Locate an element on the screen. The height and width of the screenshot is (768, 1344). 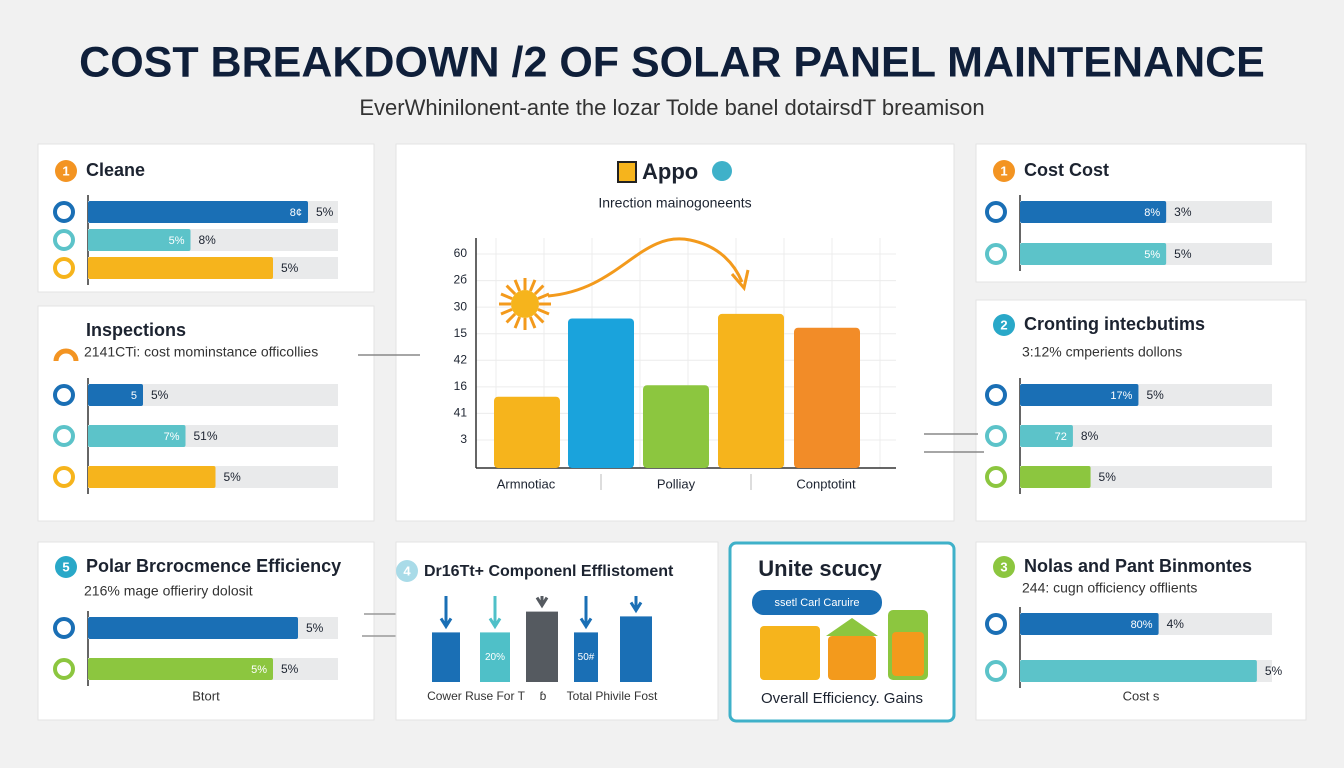
component-bar-label: 20% is located at coordinates (495, 657).